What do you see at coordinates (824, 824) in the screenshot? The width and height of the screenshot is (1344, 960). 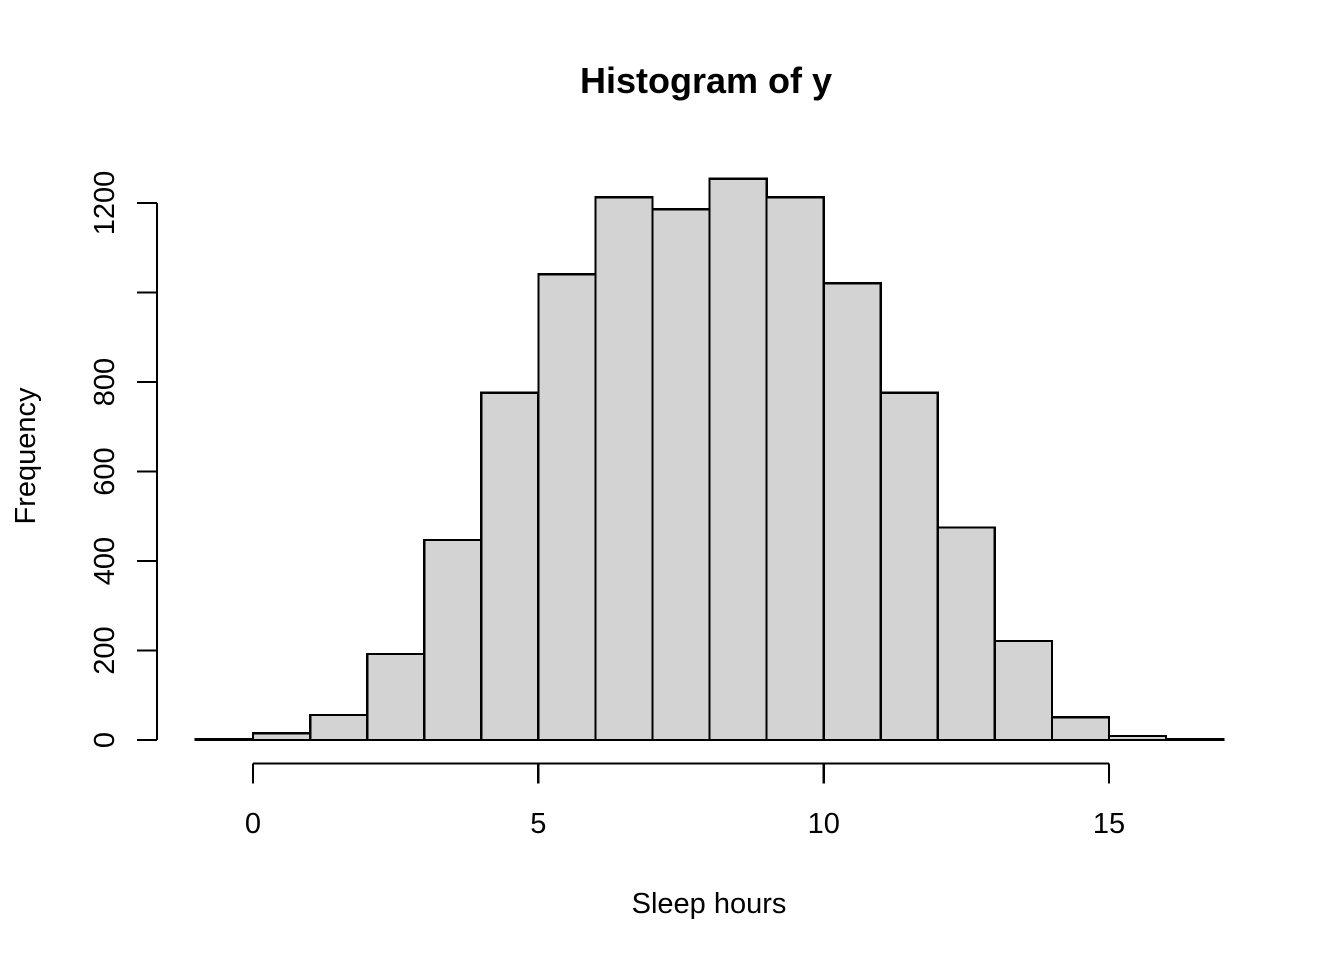 I see `x-tick-label: 10` at bounding box center [824, 824].